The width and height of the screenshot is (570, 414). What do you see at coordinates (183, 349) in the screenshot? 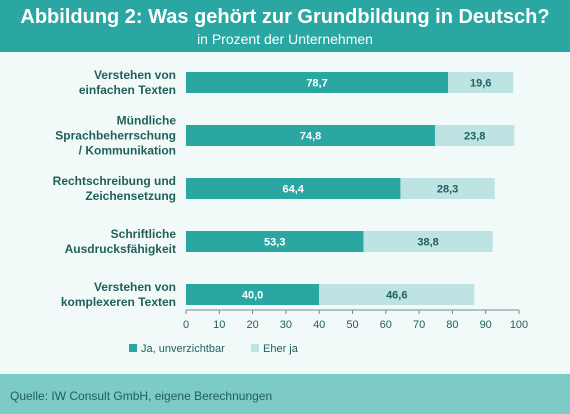
I see `legend-label: Ja, unverzichtbar` at bounding box center [183, 349].